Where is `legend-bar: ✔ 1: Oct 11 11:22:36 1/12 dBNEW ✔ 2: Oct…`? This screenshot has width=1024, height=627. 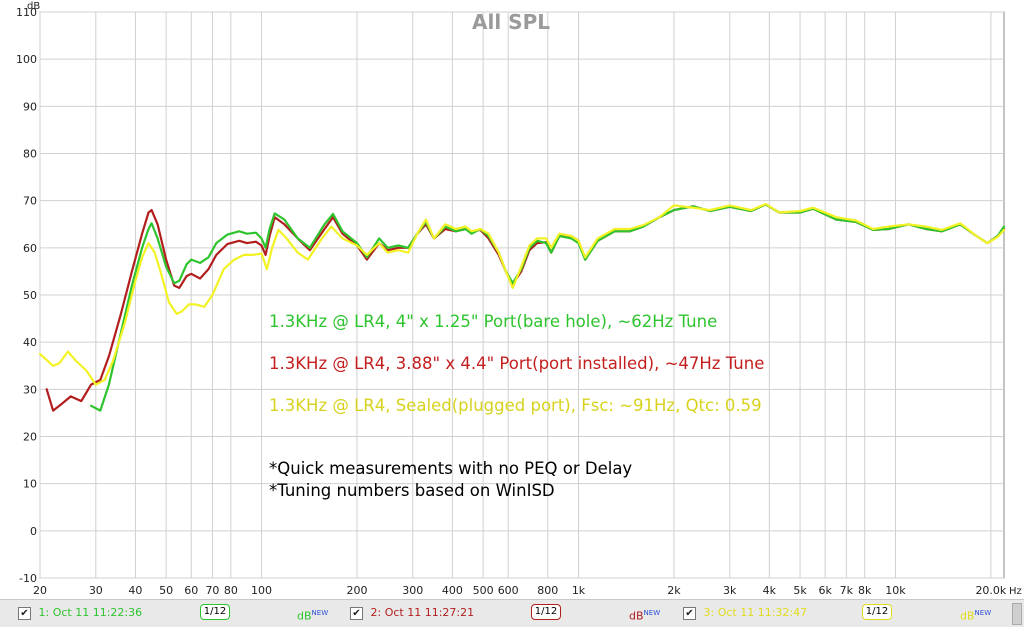 legend-bar: ✔ 1: Oct 11 11:22:36 1/12 dBNEW ✔ 2: Oct… is located at coordinates (512, 613).